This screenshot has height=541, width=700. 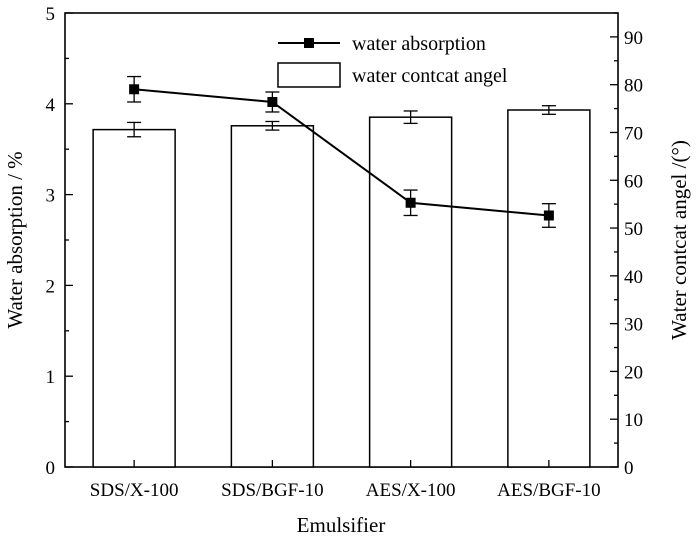 I want to click on x-axis-title: Emulsifier, so click(x=341, y=525).